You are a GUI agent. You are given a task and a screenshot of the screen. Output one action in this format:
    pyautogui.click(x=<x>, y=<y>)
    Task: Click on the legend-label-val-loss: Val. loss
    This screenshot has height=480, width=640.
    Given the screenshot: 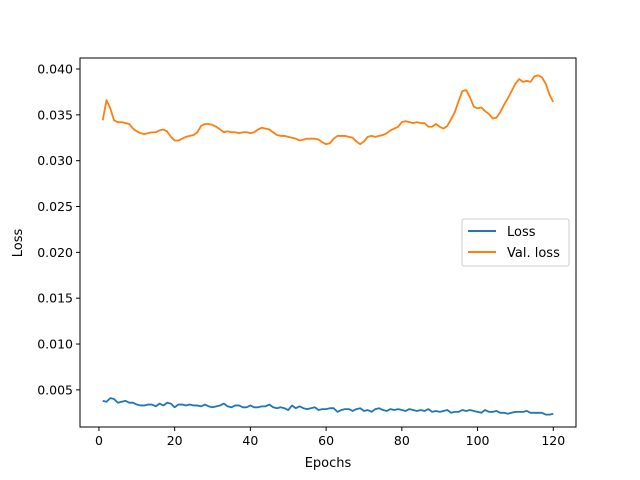 What is the action you would take?
    pyautogui.click(x=533, y=253)
    